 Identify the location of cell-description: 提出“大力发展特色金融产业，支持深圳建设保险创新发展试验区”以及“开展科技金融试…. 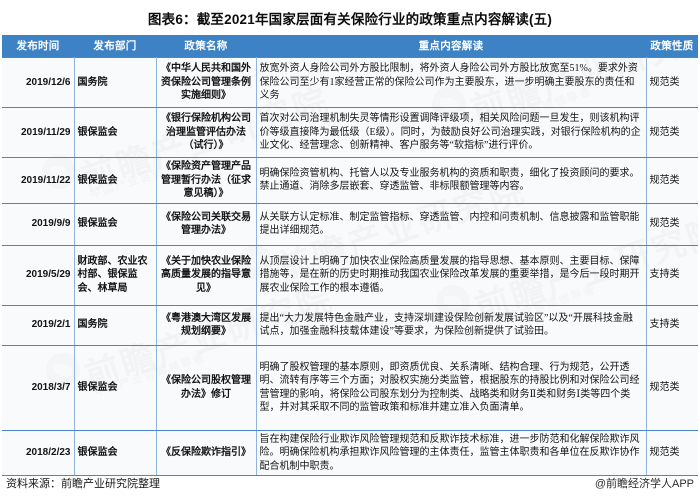
(451, 325).